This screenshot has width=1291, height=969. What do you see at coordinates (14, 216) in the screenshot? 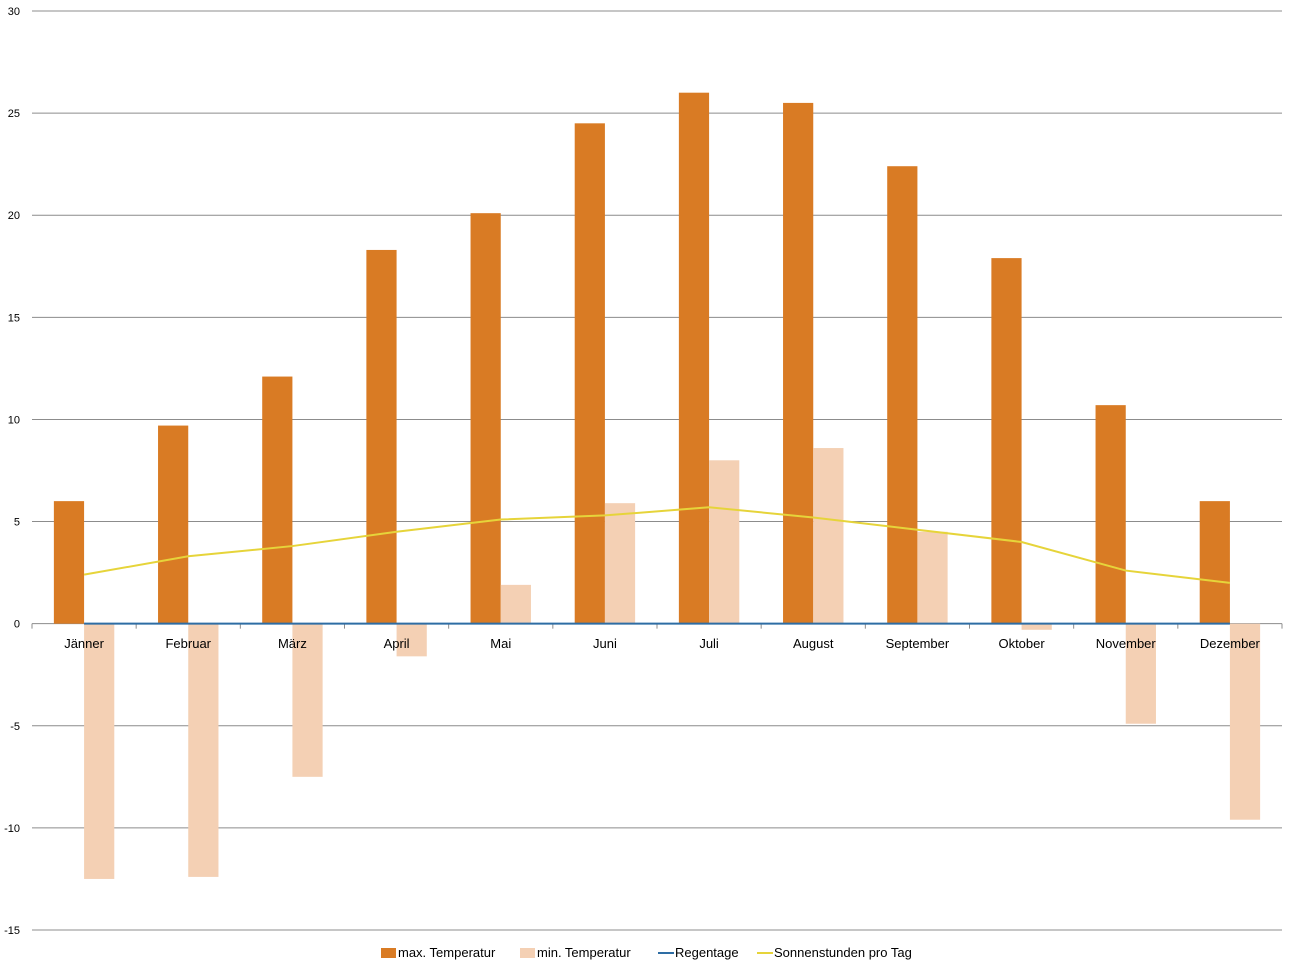
I see `y-tick-label: 20` at bounding box center [14, 216].